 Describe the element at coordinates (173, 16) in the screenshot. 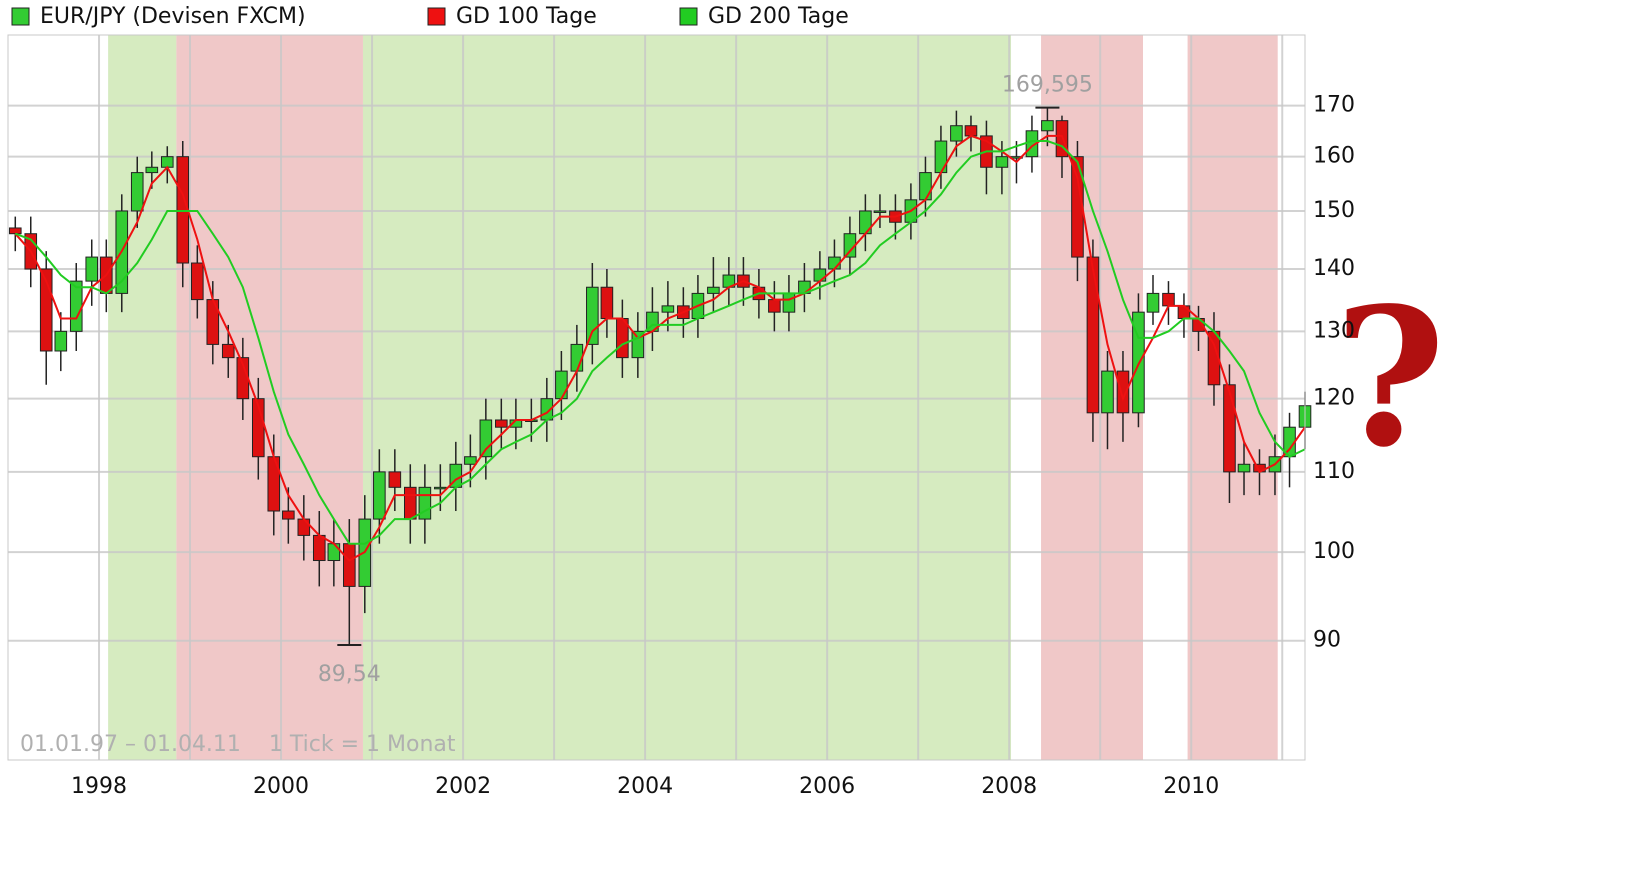

I see `legend-label: EUR/JPY (Devisen FXCM)` at that location.